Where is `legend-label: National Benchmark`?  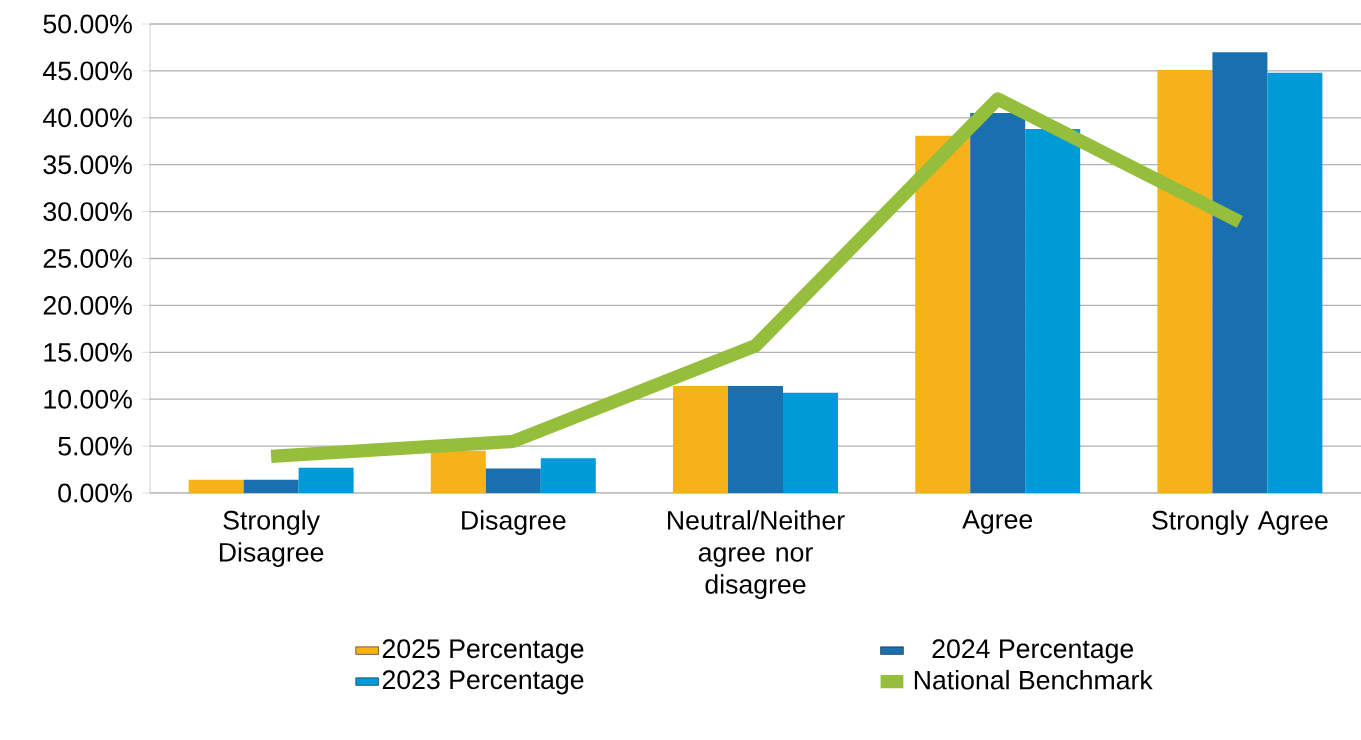 legend-label: National Benchmark is located at coordinates (1033, 679).